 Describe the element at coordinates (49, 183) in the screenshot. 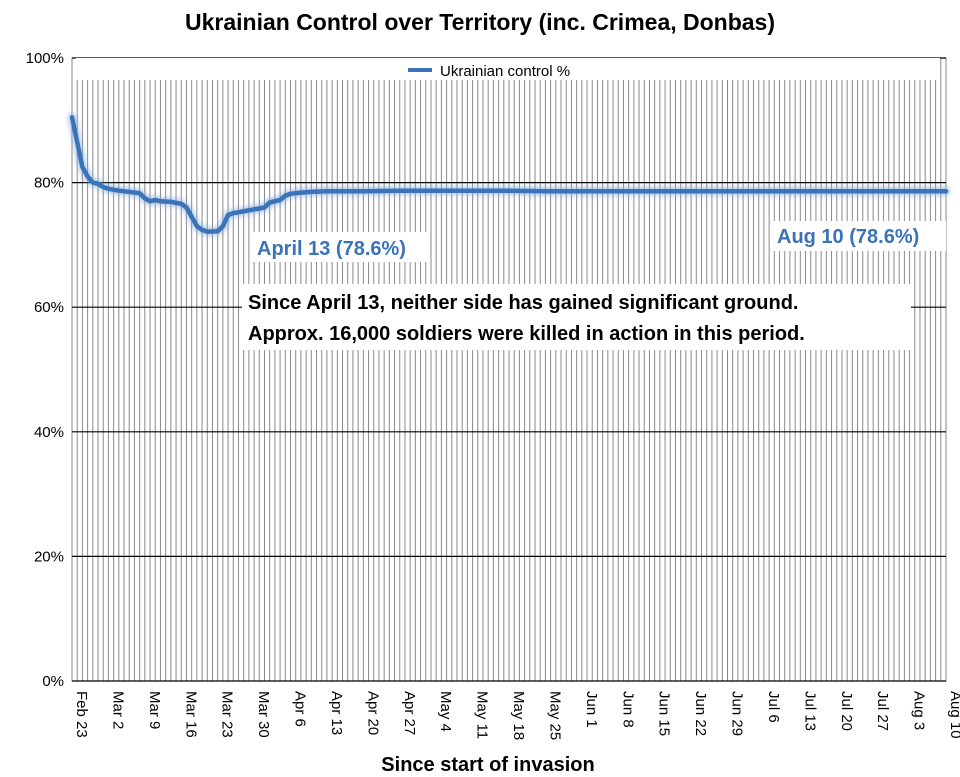

I see `y-tick-label: 80%` at that location.